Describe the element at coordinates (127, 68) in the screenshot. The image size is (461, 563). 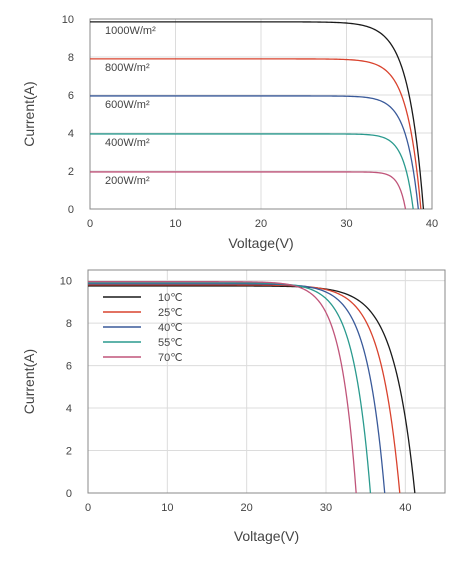
I see `series-label: 800W/m²` at that location.